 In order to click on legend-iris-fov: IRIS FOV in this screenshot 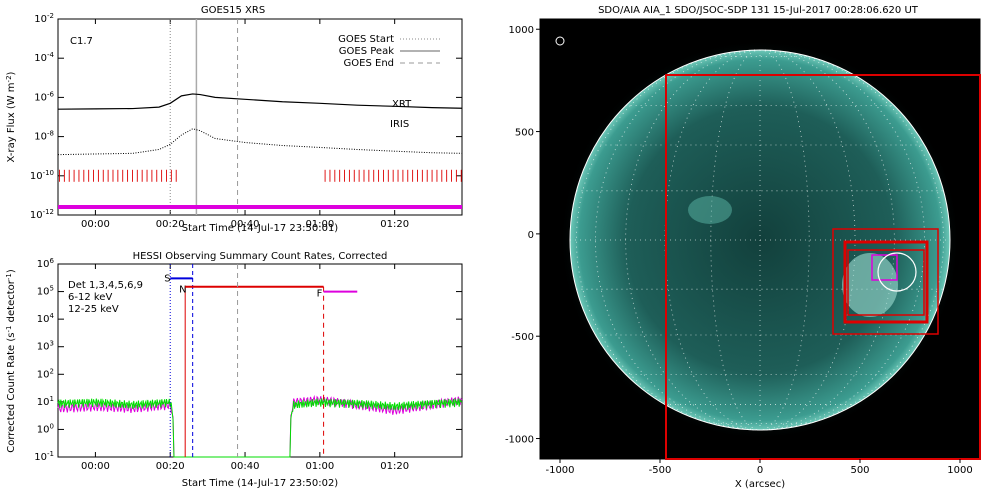, I will do `click(572, 439)`.